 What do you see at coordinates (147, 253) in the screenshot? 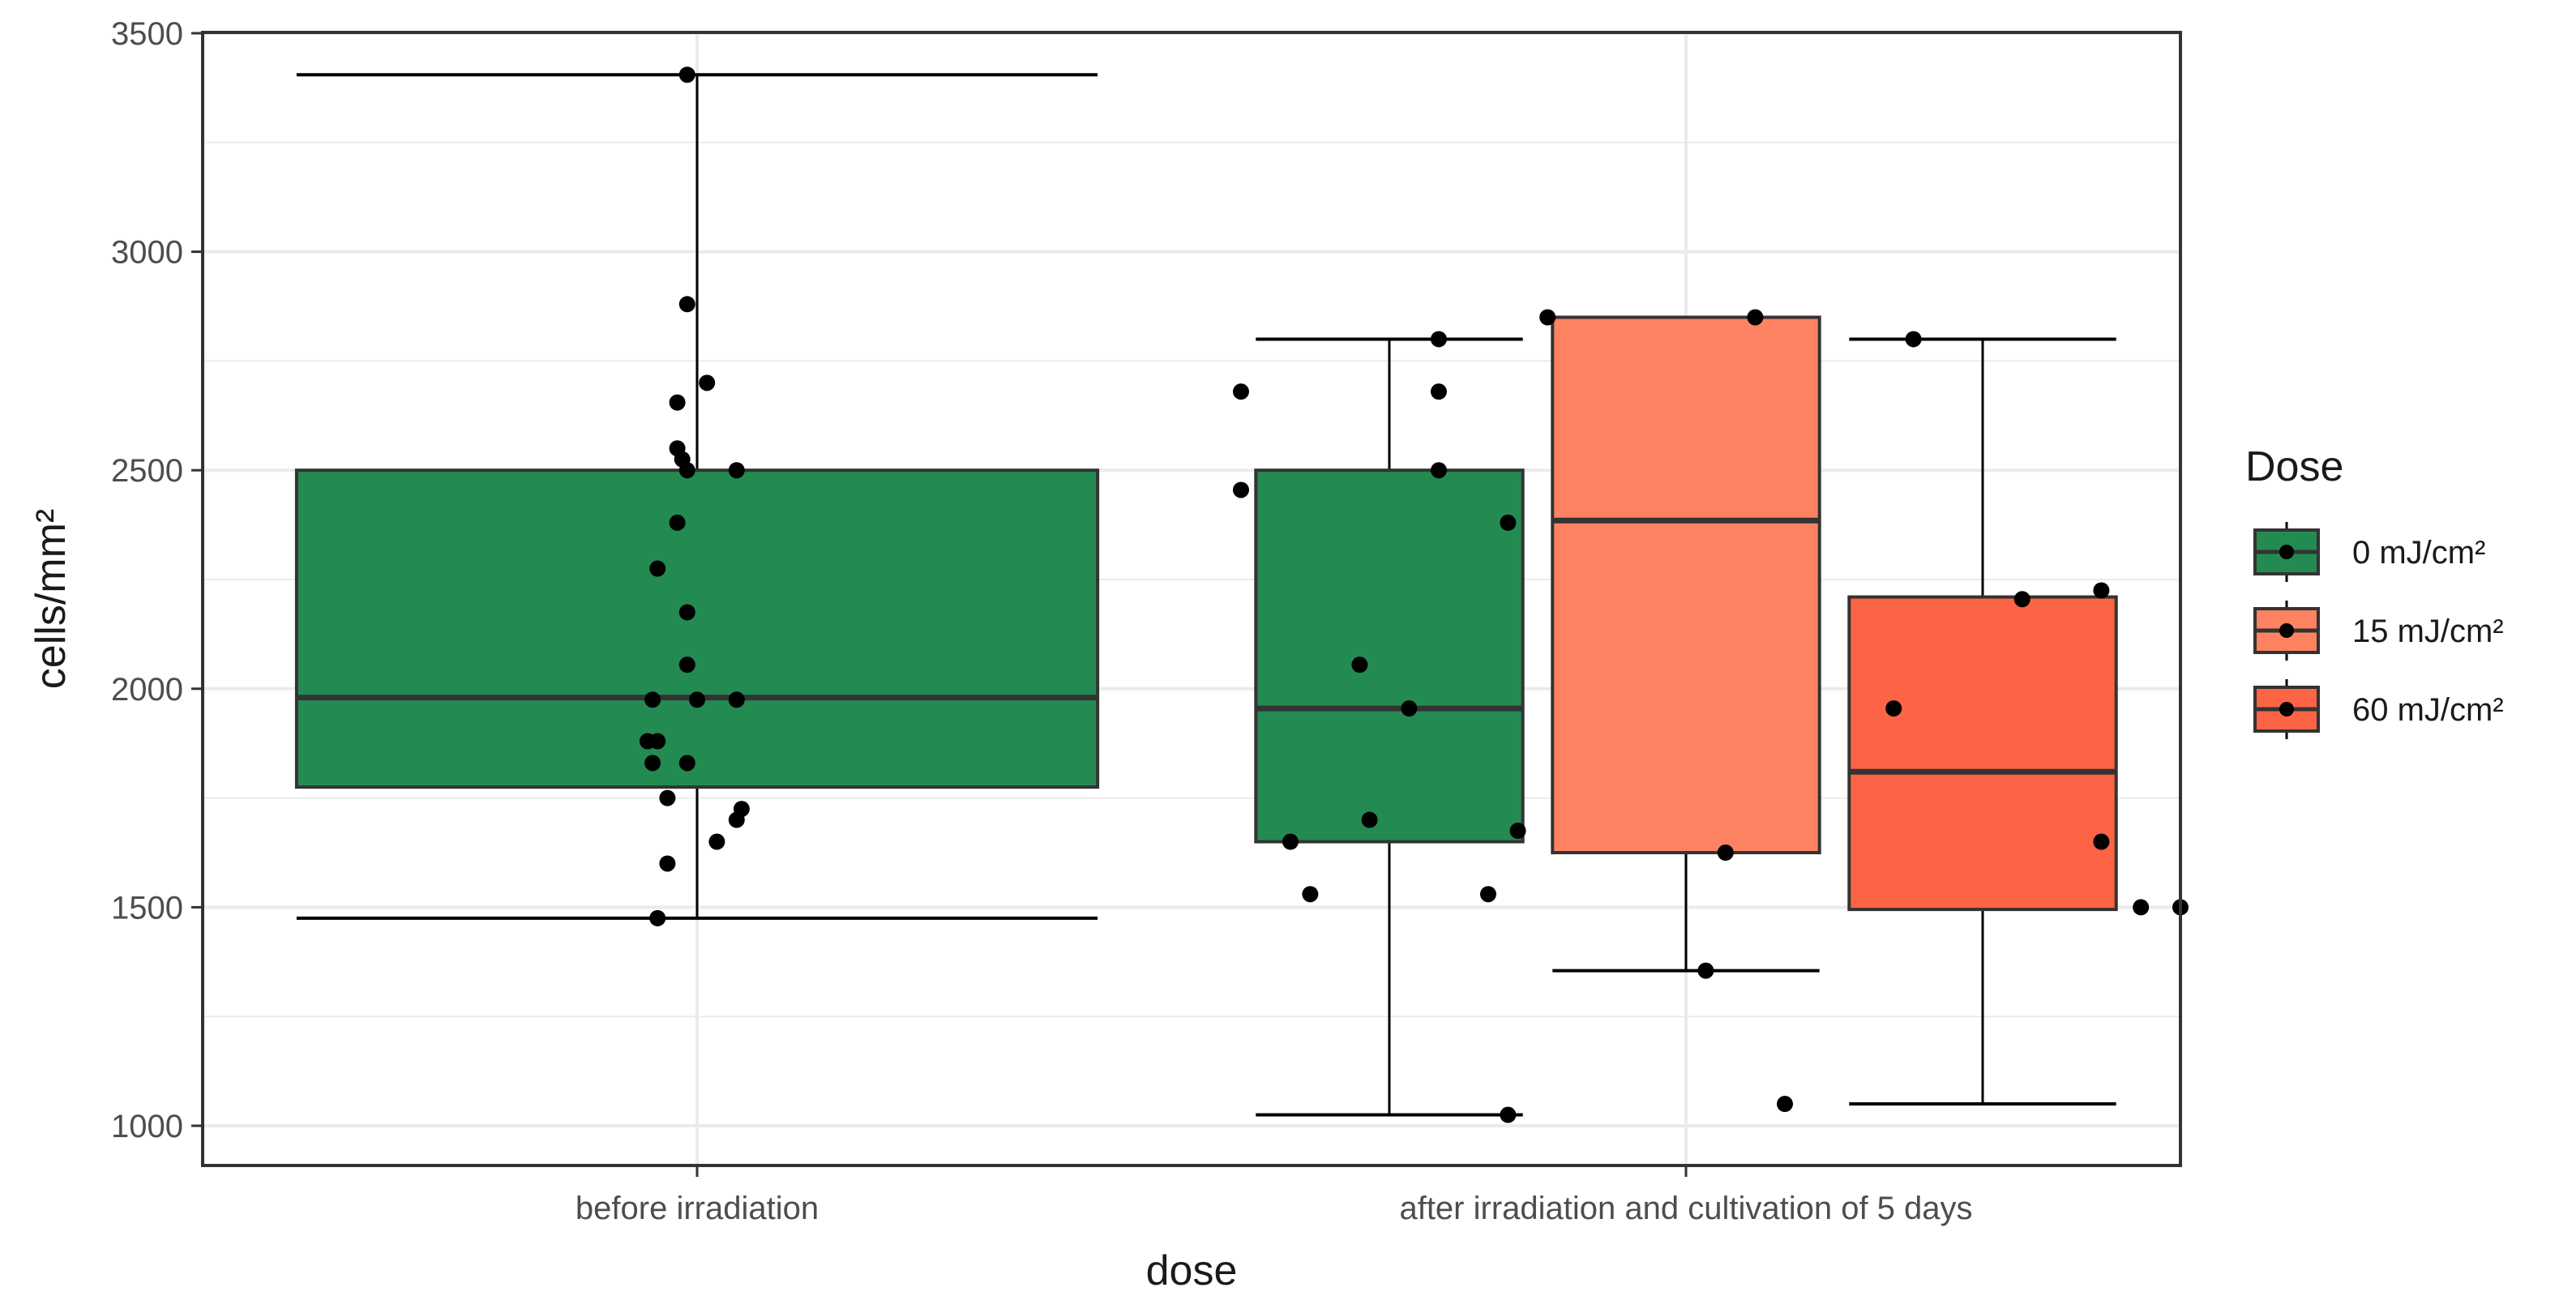
I see `y-tick-label: 3000` at bounding box center [147, 253].